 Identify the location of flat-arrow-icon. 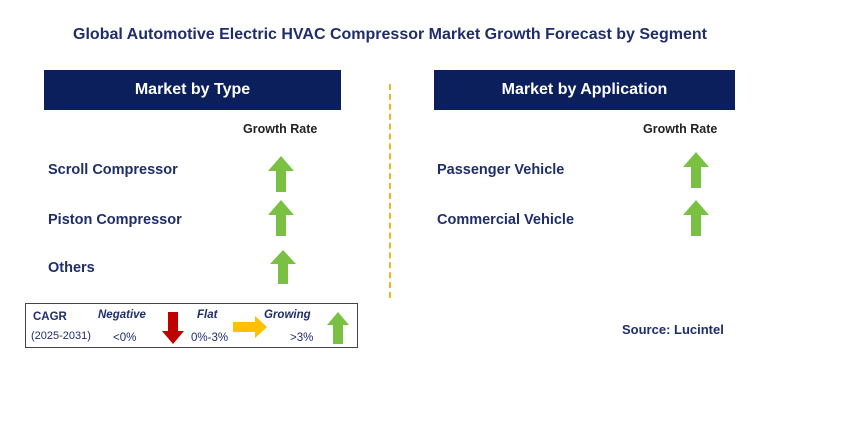
(250, 327).